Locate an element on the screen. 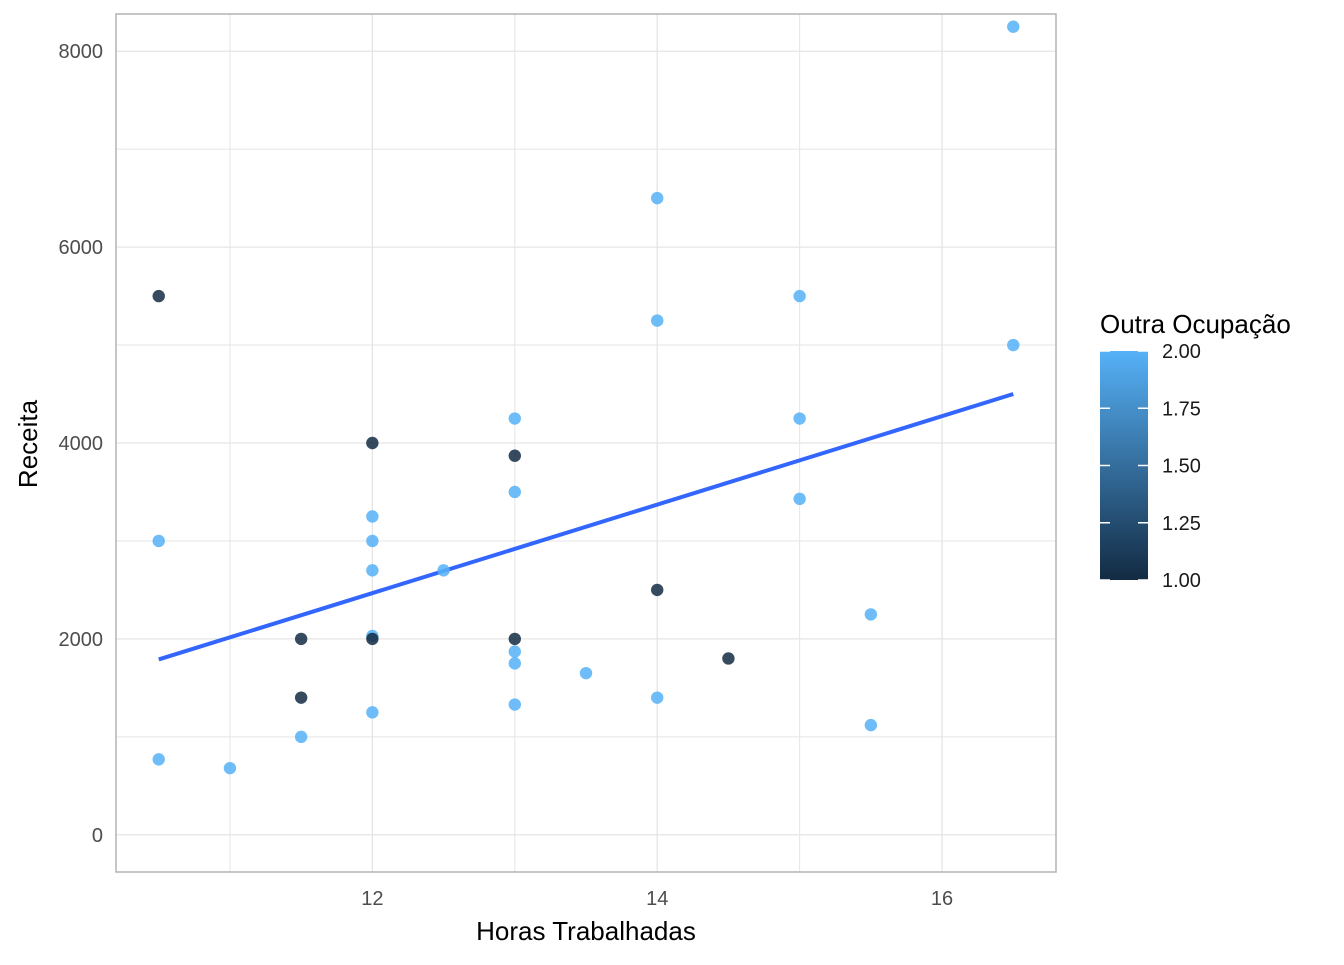  legend-tick-label: 1.75 is located at coordinates (1181, 409).